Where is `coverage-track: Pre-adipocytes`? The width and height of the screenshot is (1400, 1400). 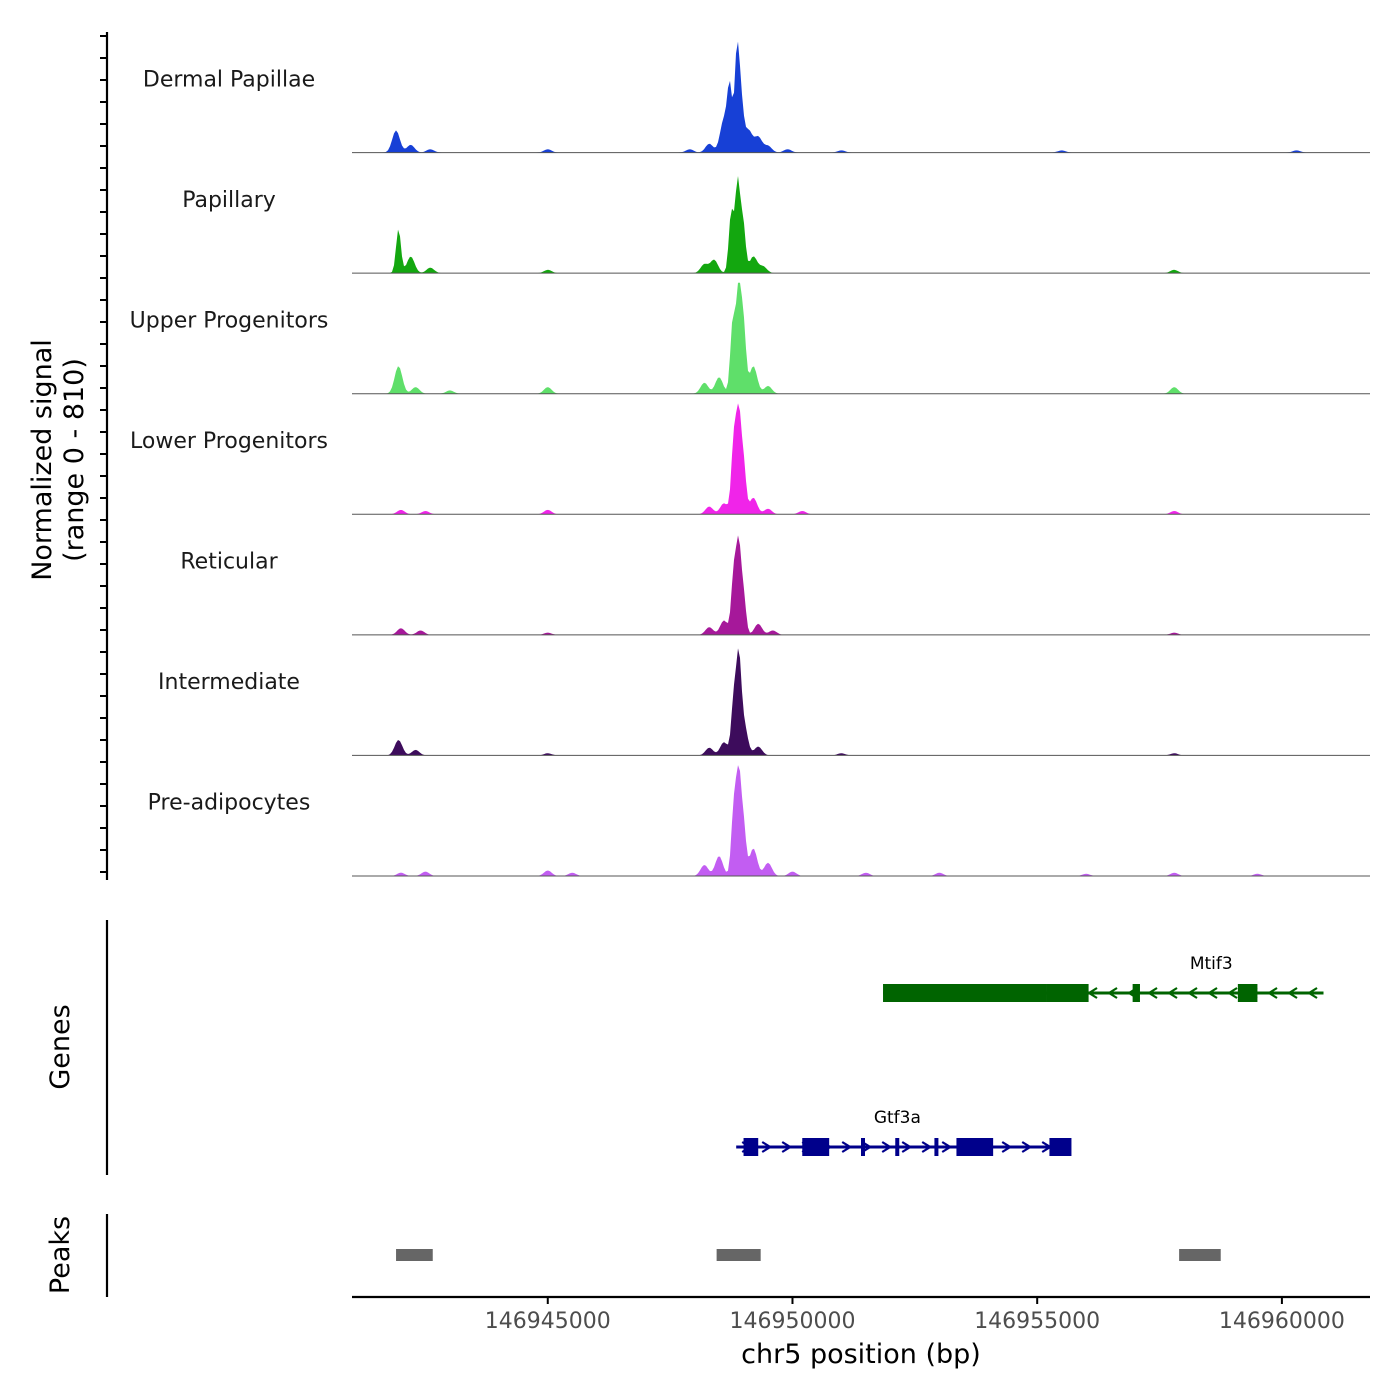
coverage-track: Pre-adipocytes is located at coordinates (759, 821).